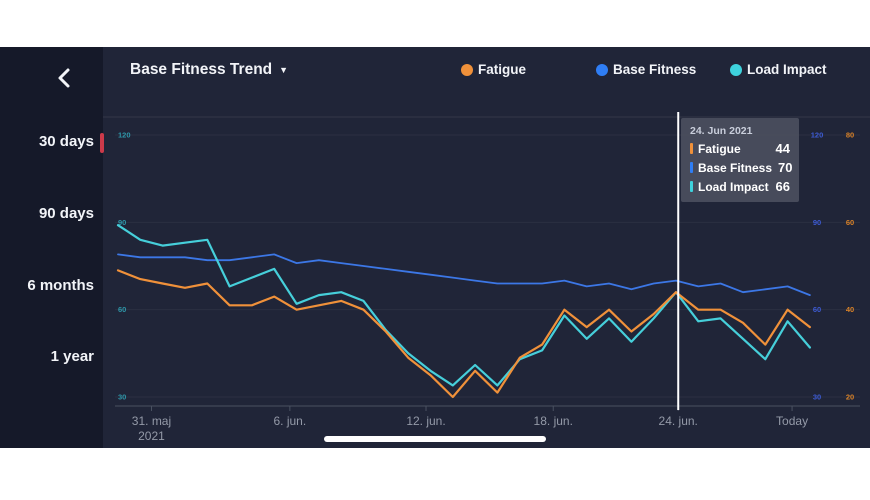 The width and height of the screenshot is (870, 500). I want to click on x-axis-tick-label: 31. maj, so click(151, 421).